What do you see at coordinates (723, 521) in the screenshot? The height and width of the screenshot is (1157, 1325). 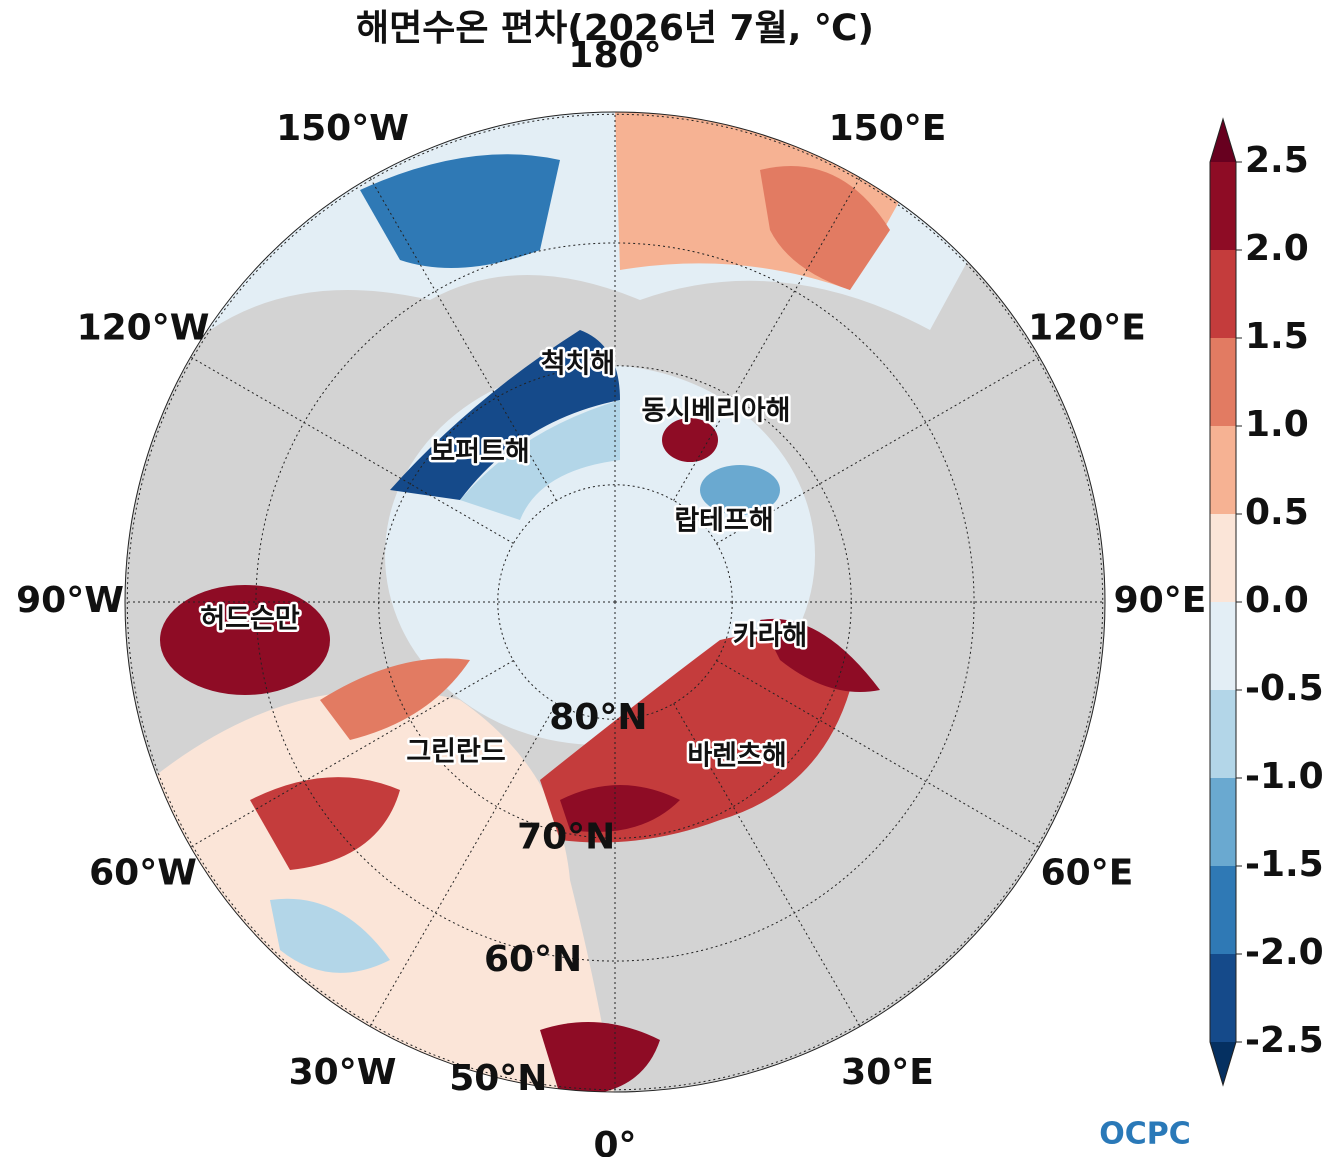 I see `sea-label: 랍테프해` at bounding box center [723, 521].